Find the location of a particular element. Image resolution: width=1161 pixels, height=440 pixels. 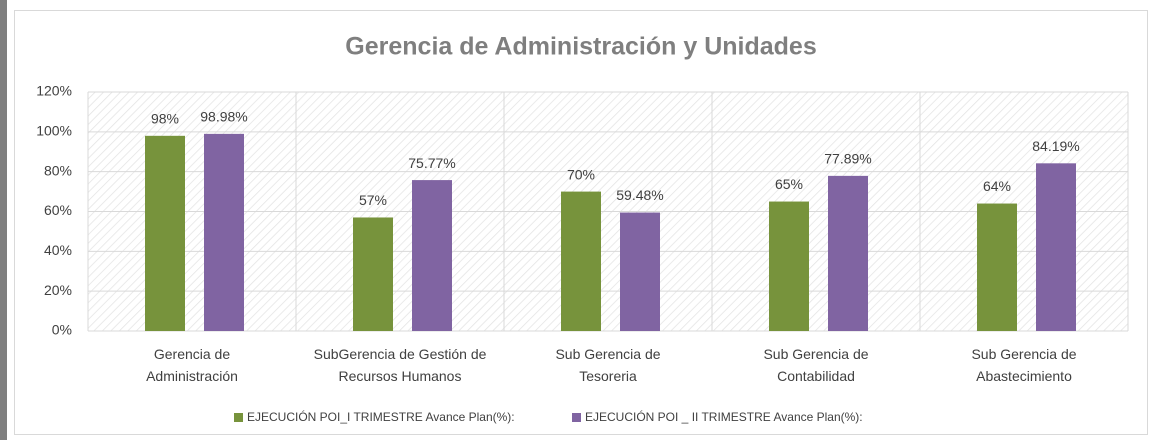

data-label: 65% is located at coordinates (789, 184).